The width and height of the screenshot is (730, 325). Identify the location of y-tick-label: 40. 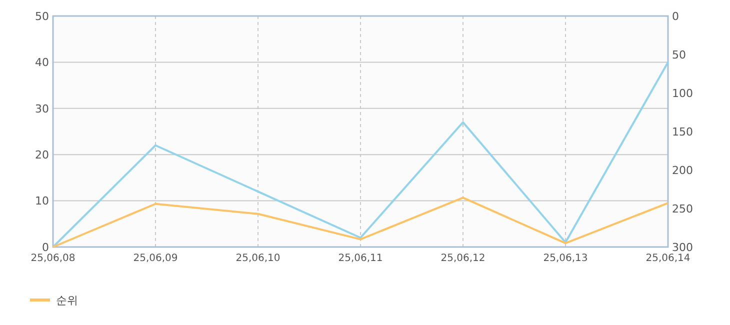
(42, 63).